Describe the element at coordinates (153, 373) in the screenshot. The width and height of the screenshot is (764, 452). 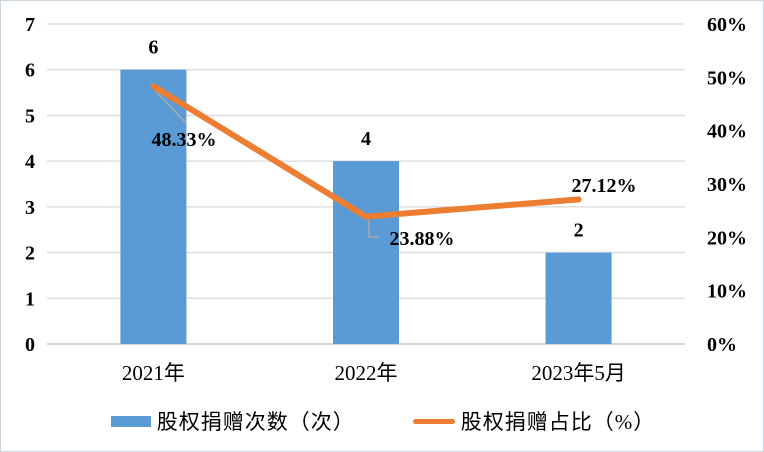
I see `category-label-2021年: 2021年` at that location.